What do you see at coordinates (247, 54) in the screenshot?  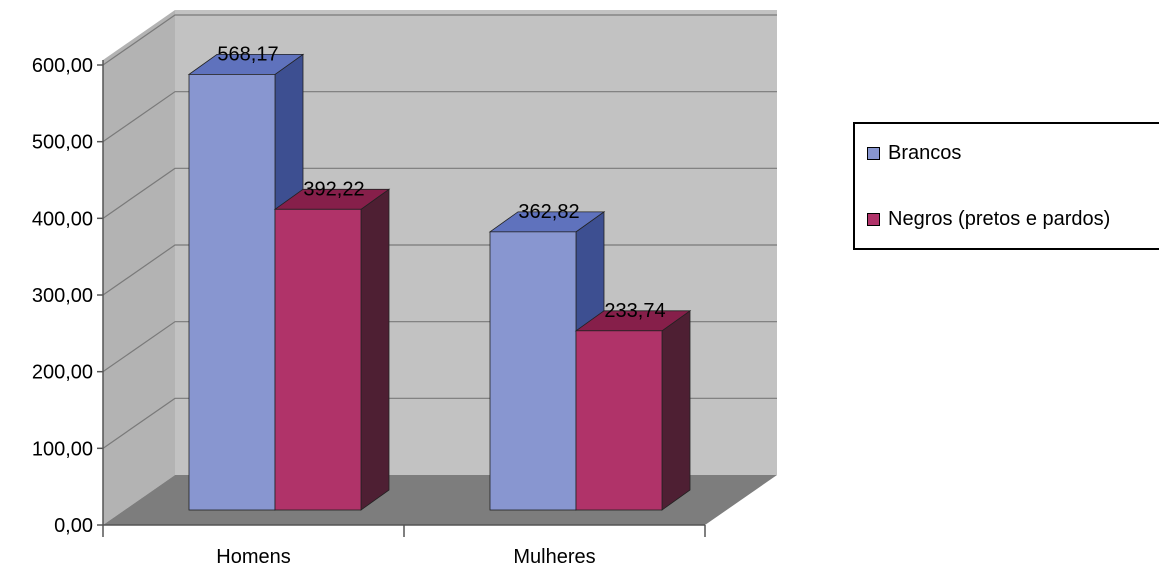 I see `data-label: 568,17` at bounding box center [247, 54].